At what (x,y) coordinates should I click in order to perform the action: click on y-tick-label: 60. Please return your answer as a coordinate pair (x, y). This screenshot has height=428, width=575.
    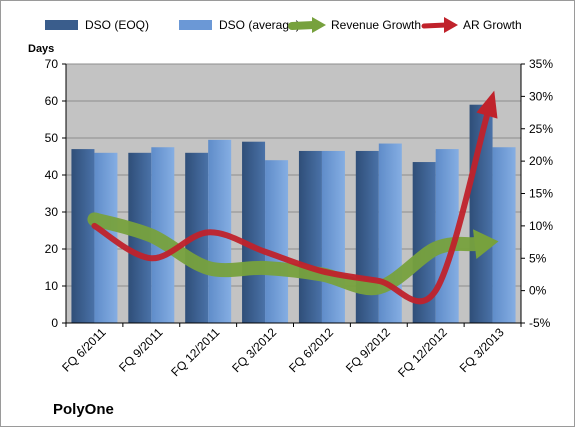
    Looking at the image, I should click on (52, 101).